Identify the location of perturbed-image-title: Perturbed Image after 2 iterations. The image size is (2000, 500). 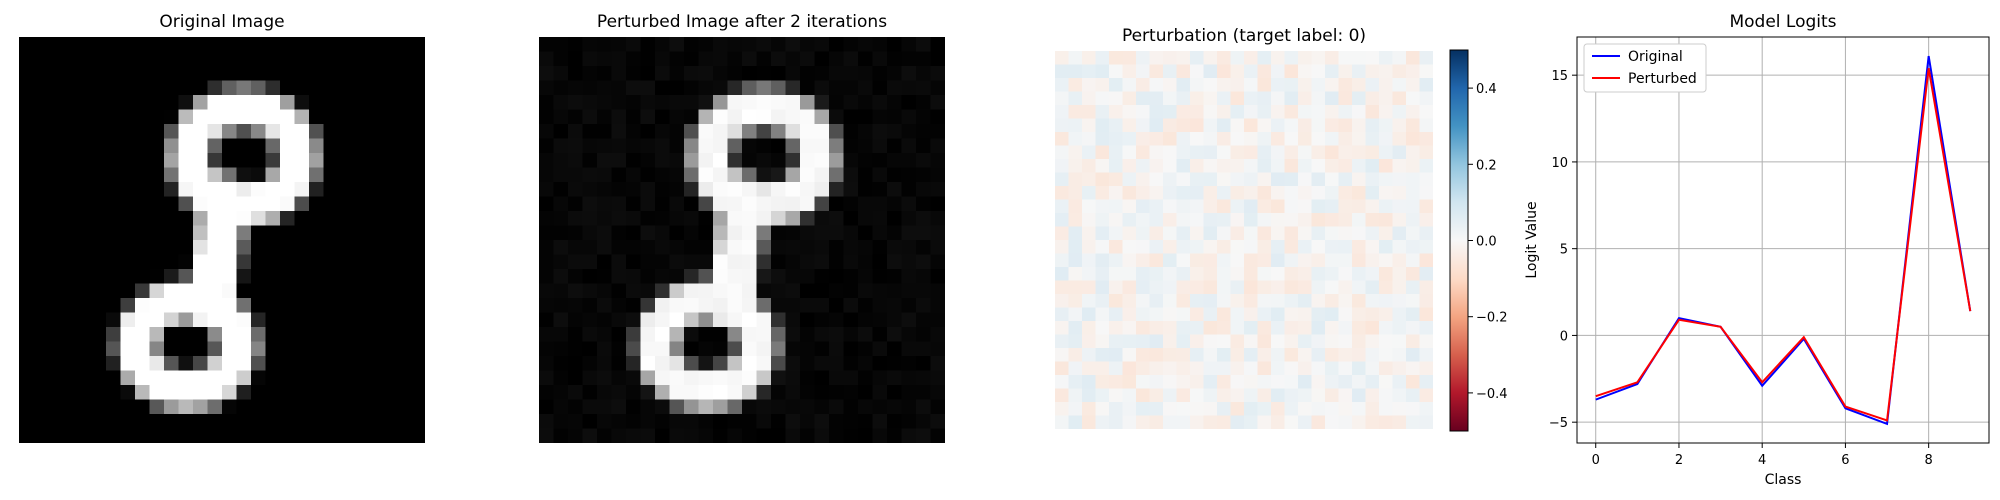
(742, 22).